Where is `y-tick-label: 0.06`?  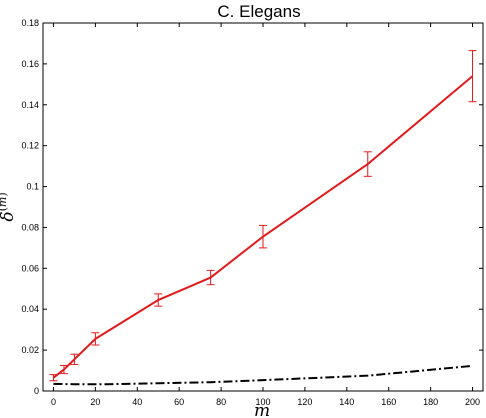
y-tick-label: 0.06 is located at coordinates (30, 268).